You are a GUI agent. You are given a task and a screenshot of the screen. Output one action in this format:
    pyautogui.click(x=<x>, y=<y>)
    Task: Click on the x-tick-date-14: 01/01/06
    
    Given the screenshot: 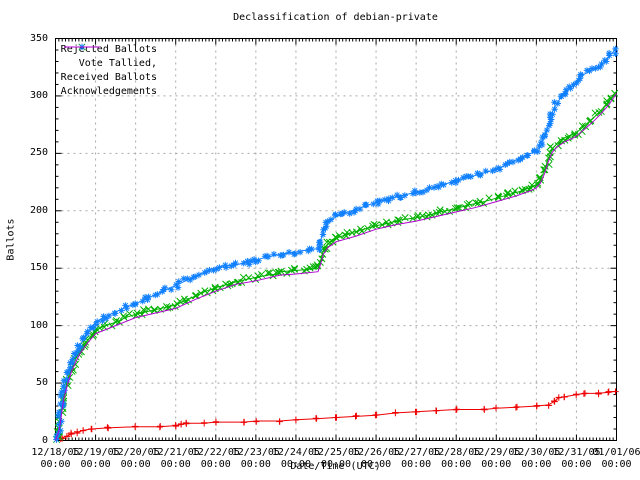 What is the action you would take?
    pyautogui.click(x=616, y=452)
    